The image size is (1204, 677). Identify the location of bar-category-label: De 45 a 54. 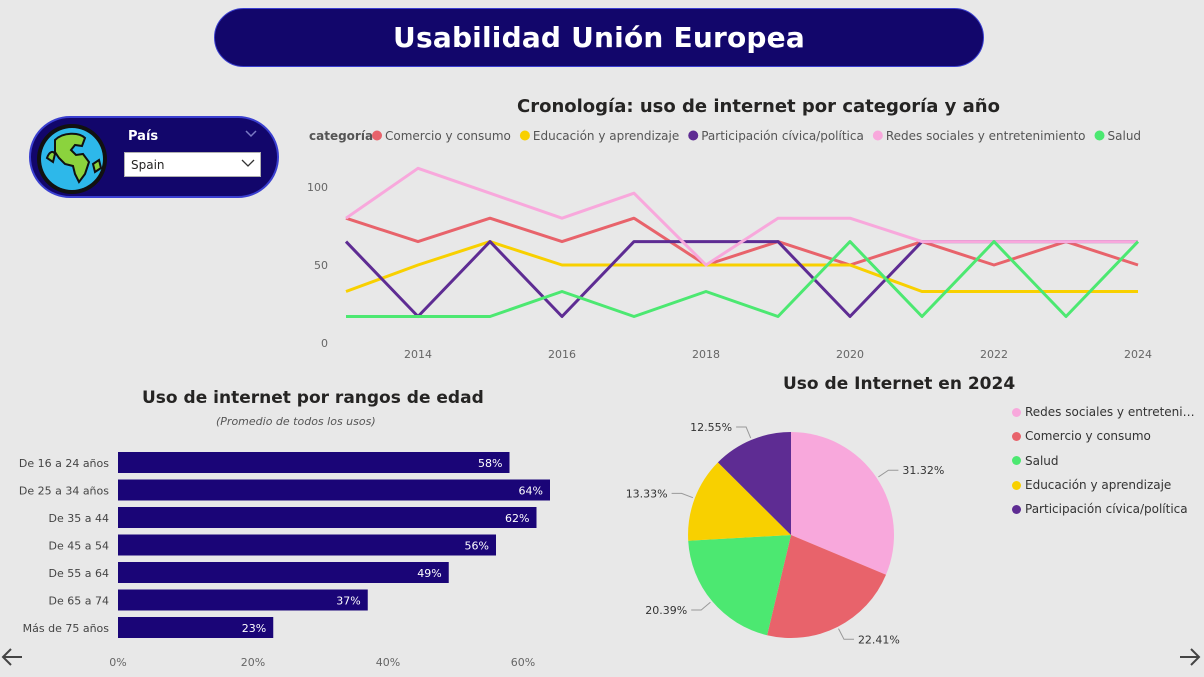
(79, 546).